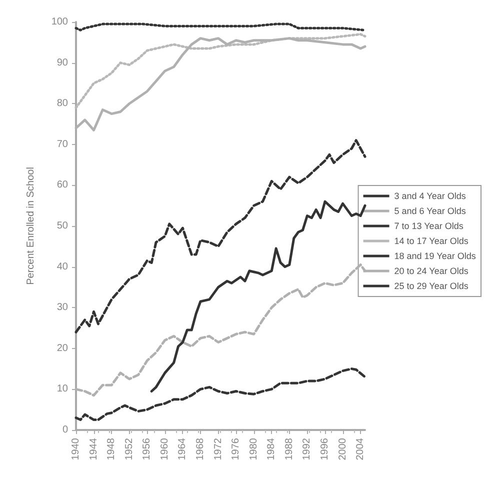 This screenshot has width=493, height=482. I want to click on y-tick-label: 40, so click(62, 266).